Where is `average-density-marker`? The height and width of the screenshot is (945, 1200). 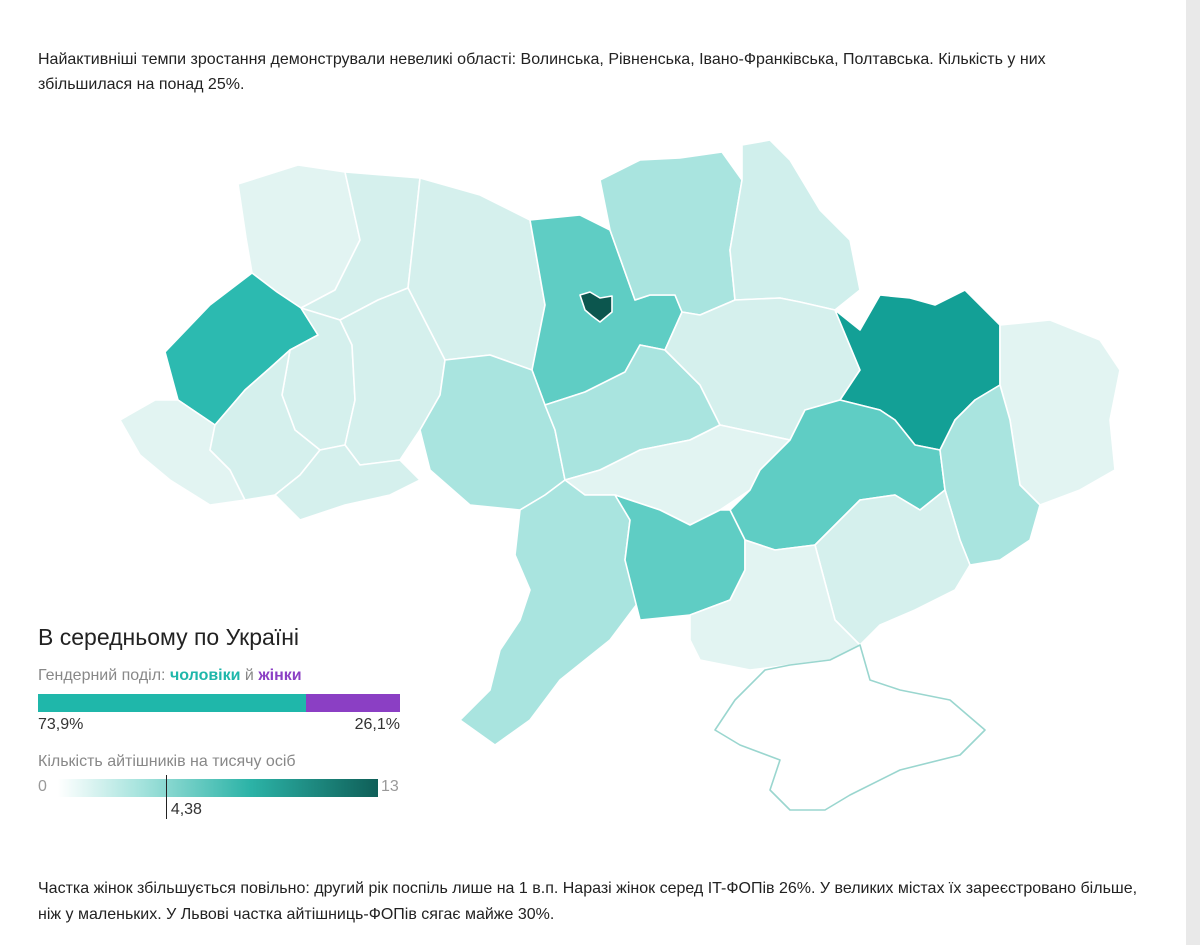
average-density-marker is located at coordinates (166, 797).